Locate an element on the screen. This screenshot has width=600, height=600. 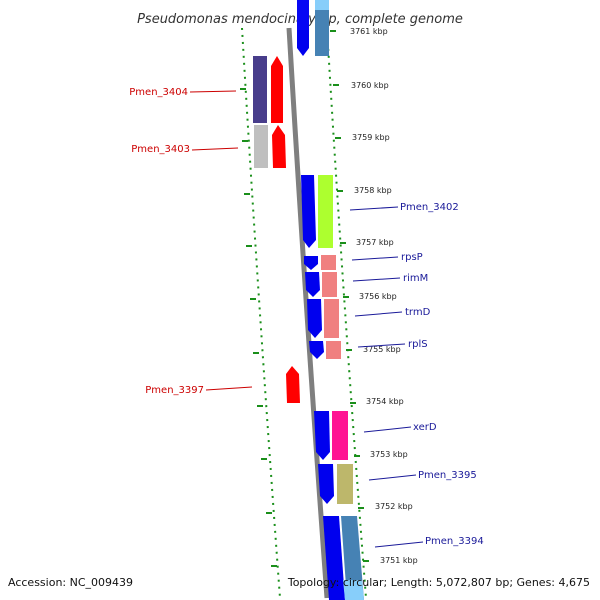
scale-label: 3761 kbp is located at coordinates (369, 31).